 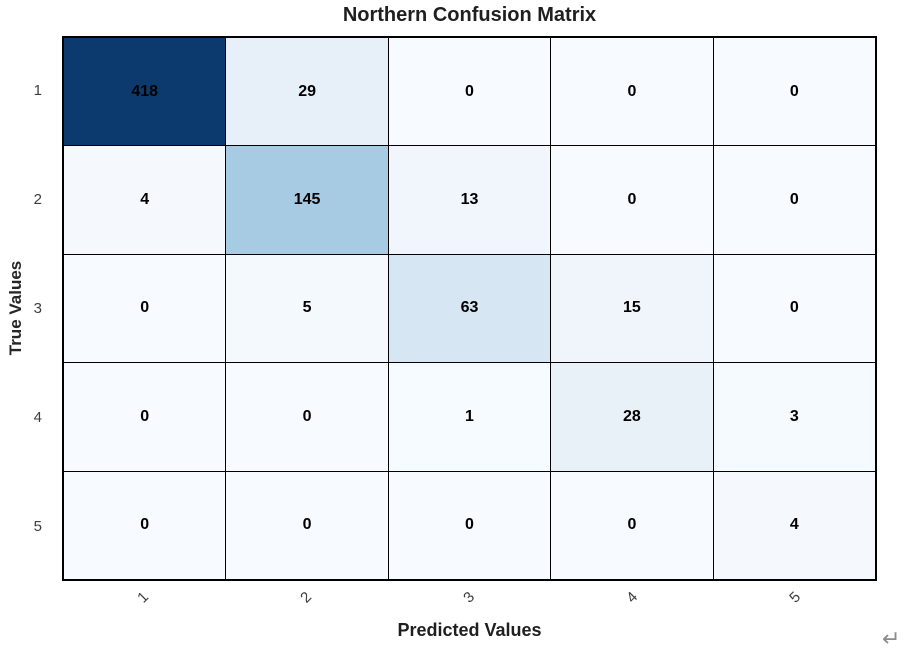 What do you see at coordinates (307, 92) in the screenshot?
I see `heatmap-cell: 29` at bounding box center [307, 92].